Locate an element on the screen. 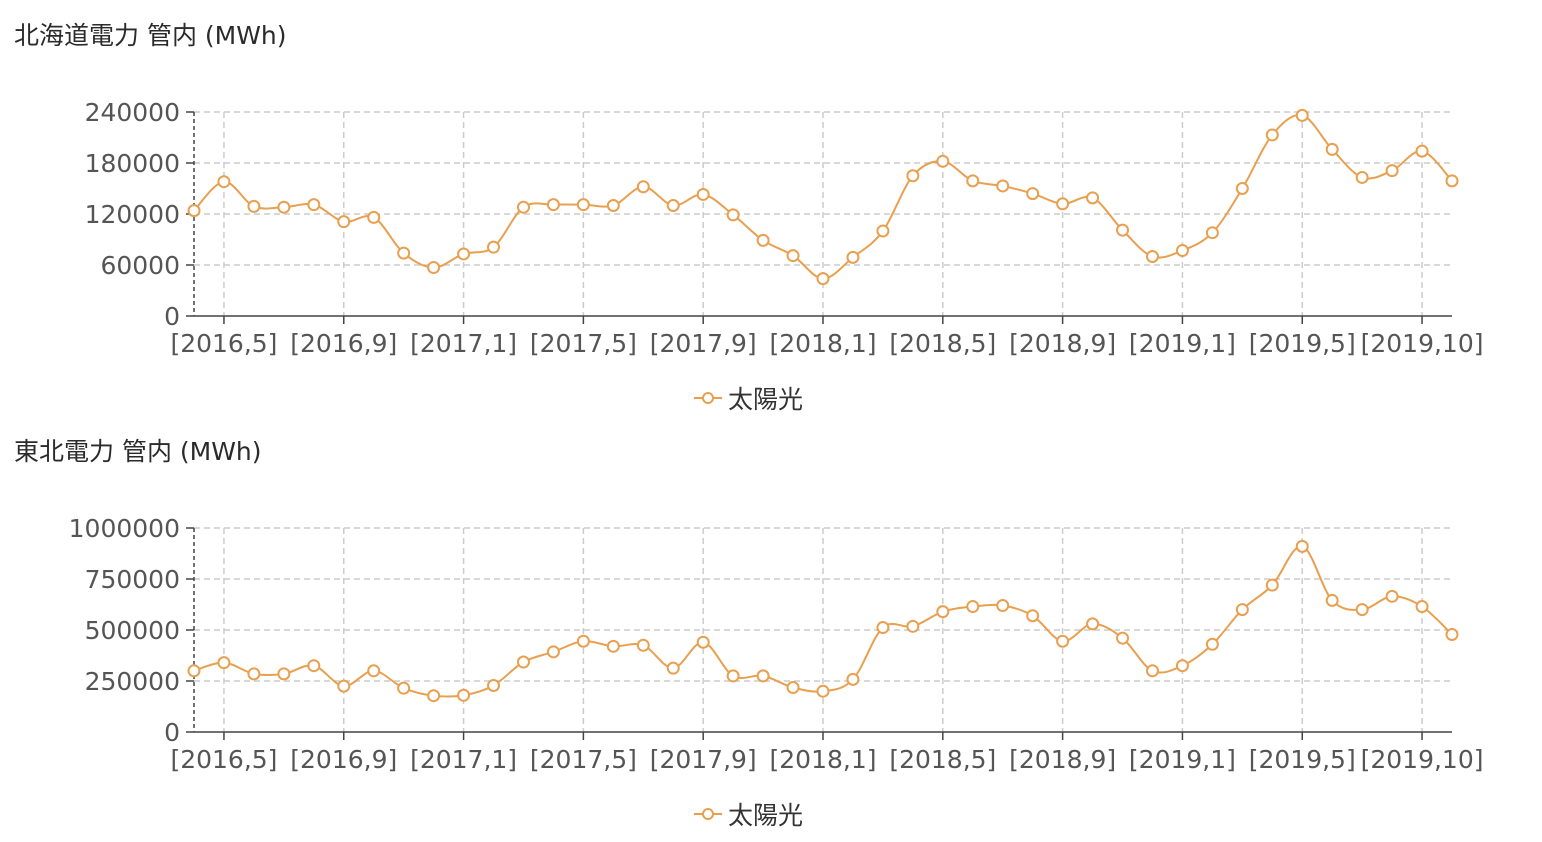  x-tick-label: [2018,9] is located at coordinates (1062, 759).